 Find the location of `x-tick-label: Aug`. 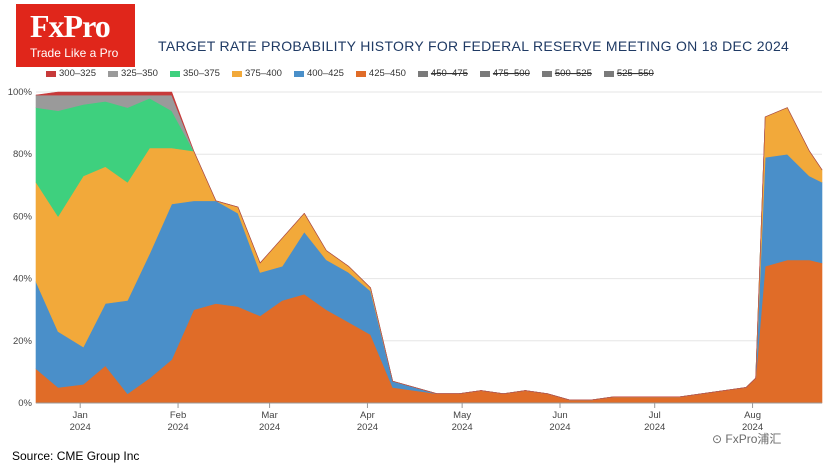

x-tick-label: Aug is located at coordinates (752, 415).